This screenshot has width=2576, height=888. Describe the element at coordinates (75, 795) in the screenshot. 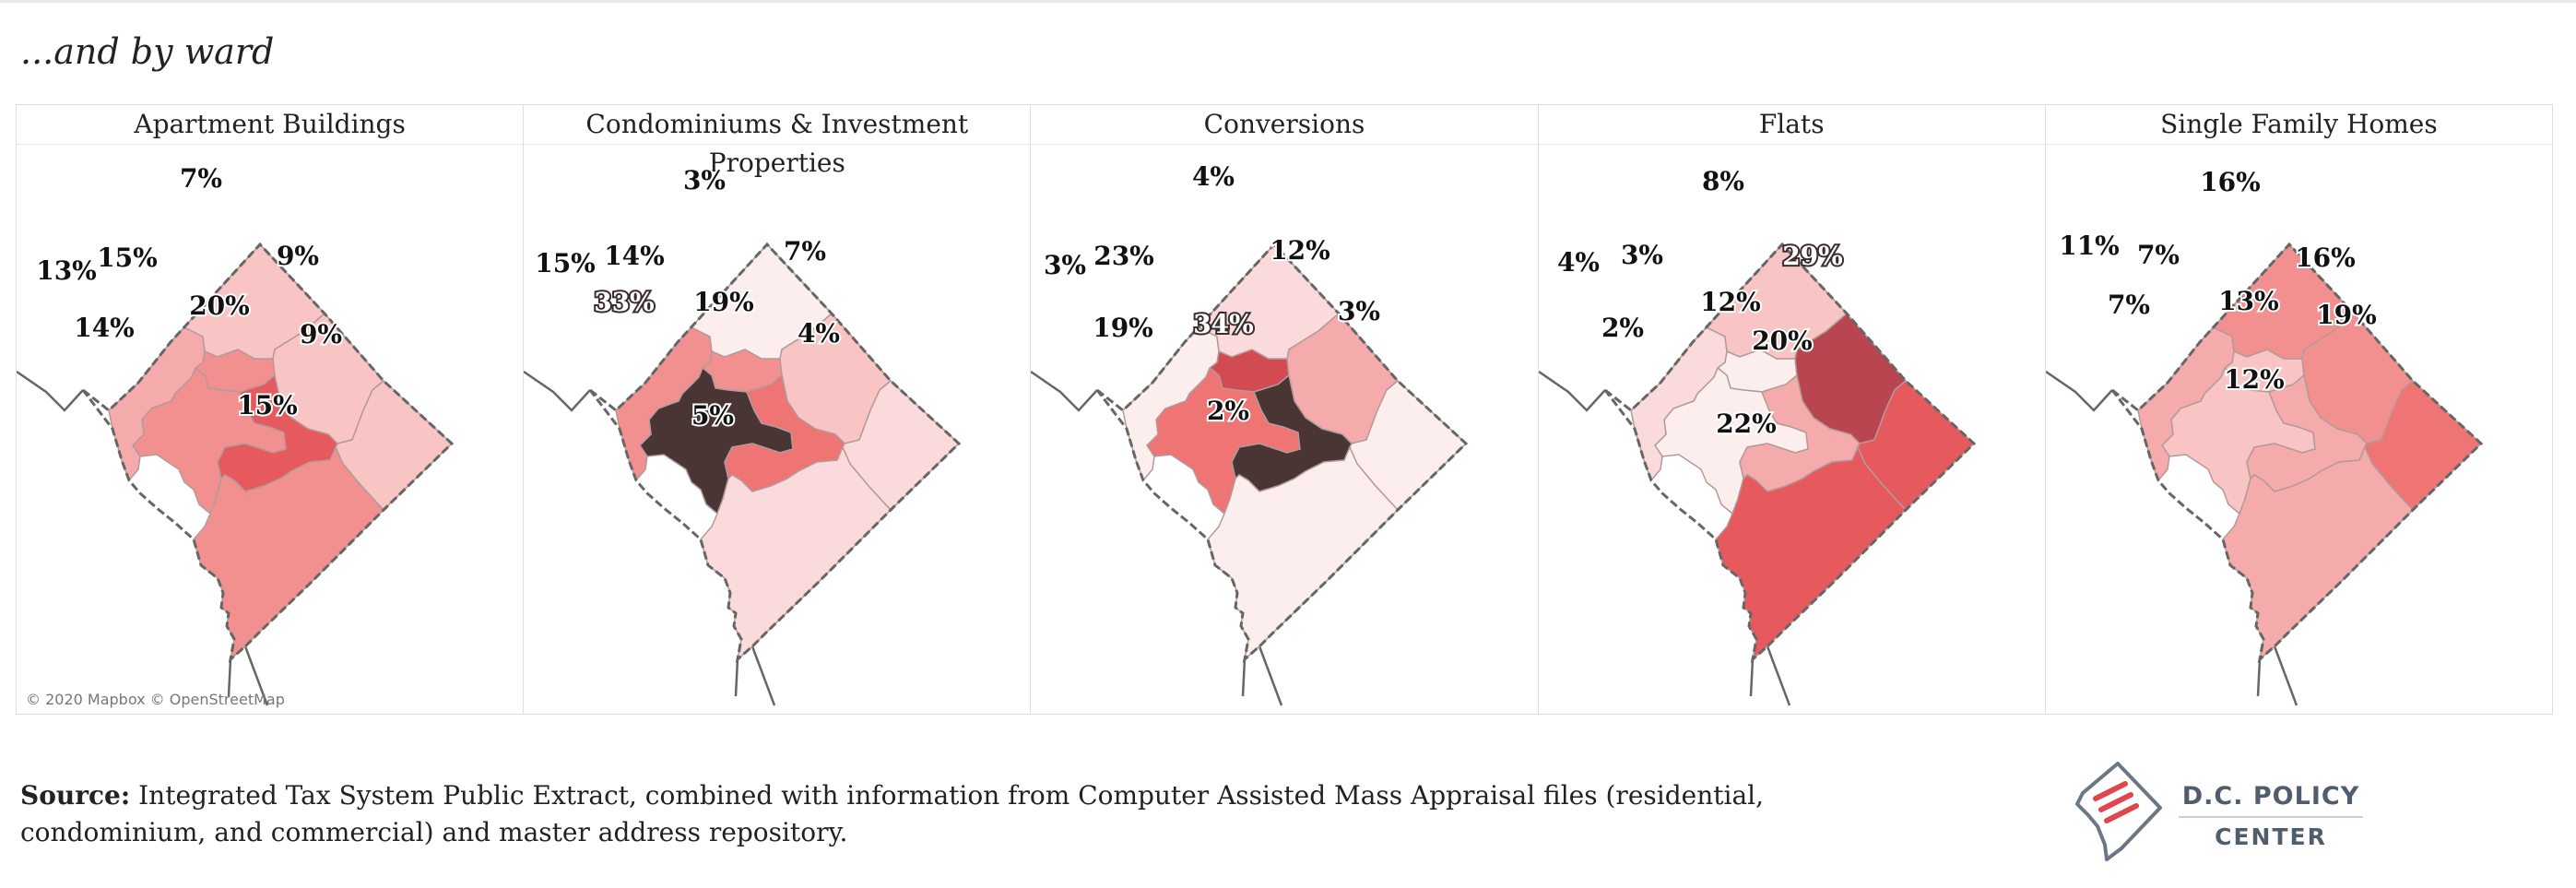

I see `source-label: Source:` at that location.